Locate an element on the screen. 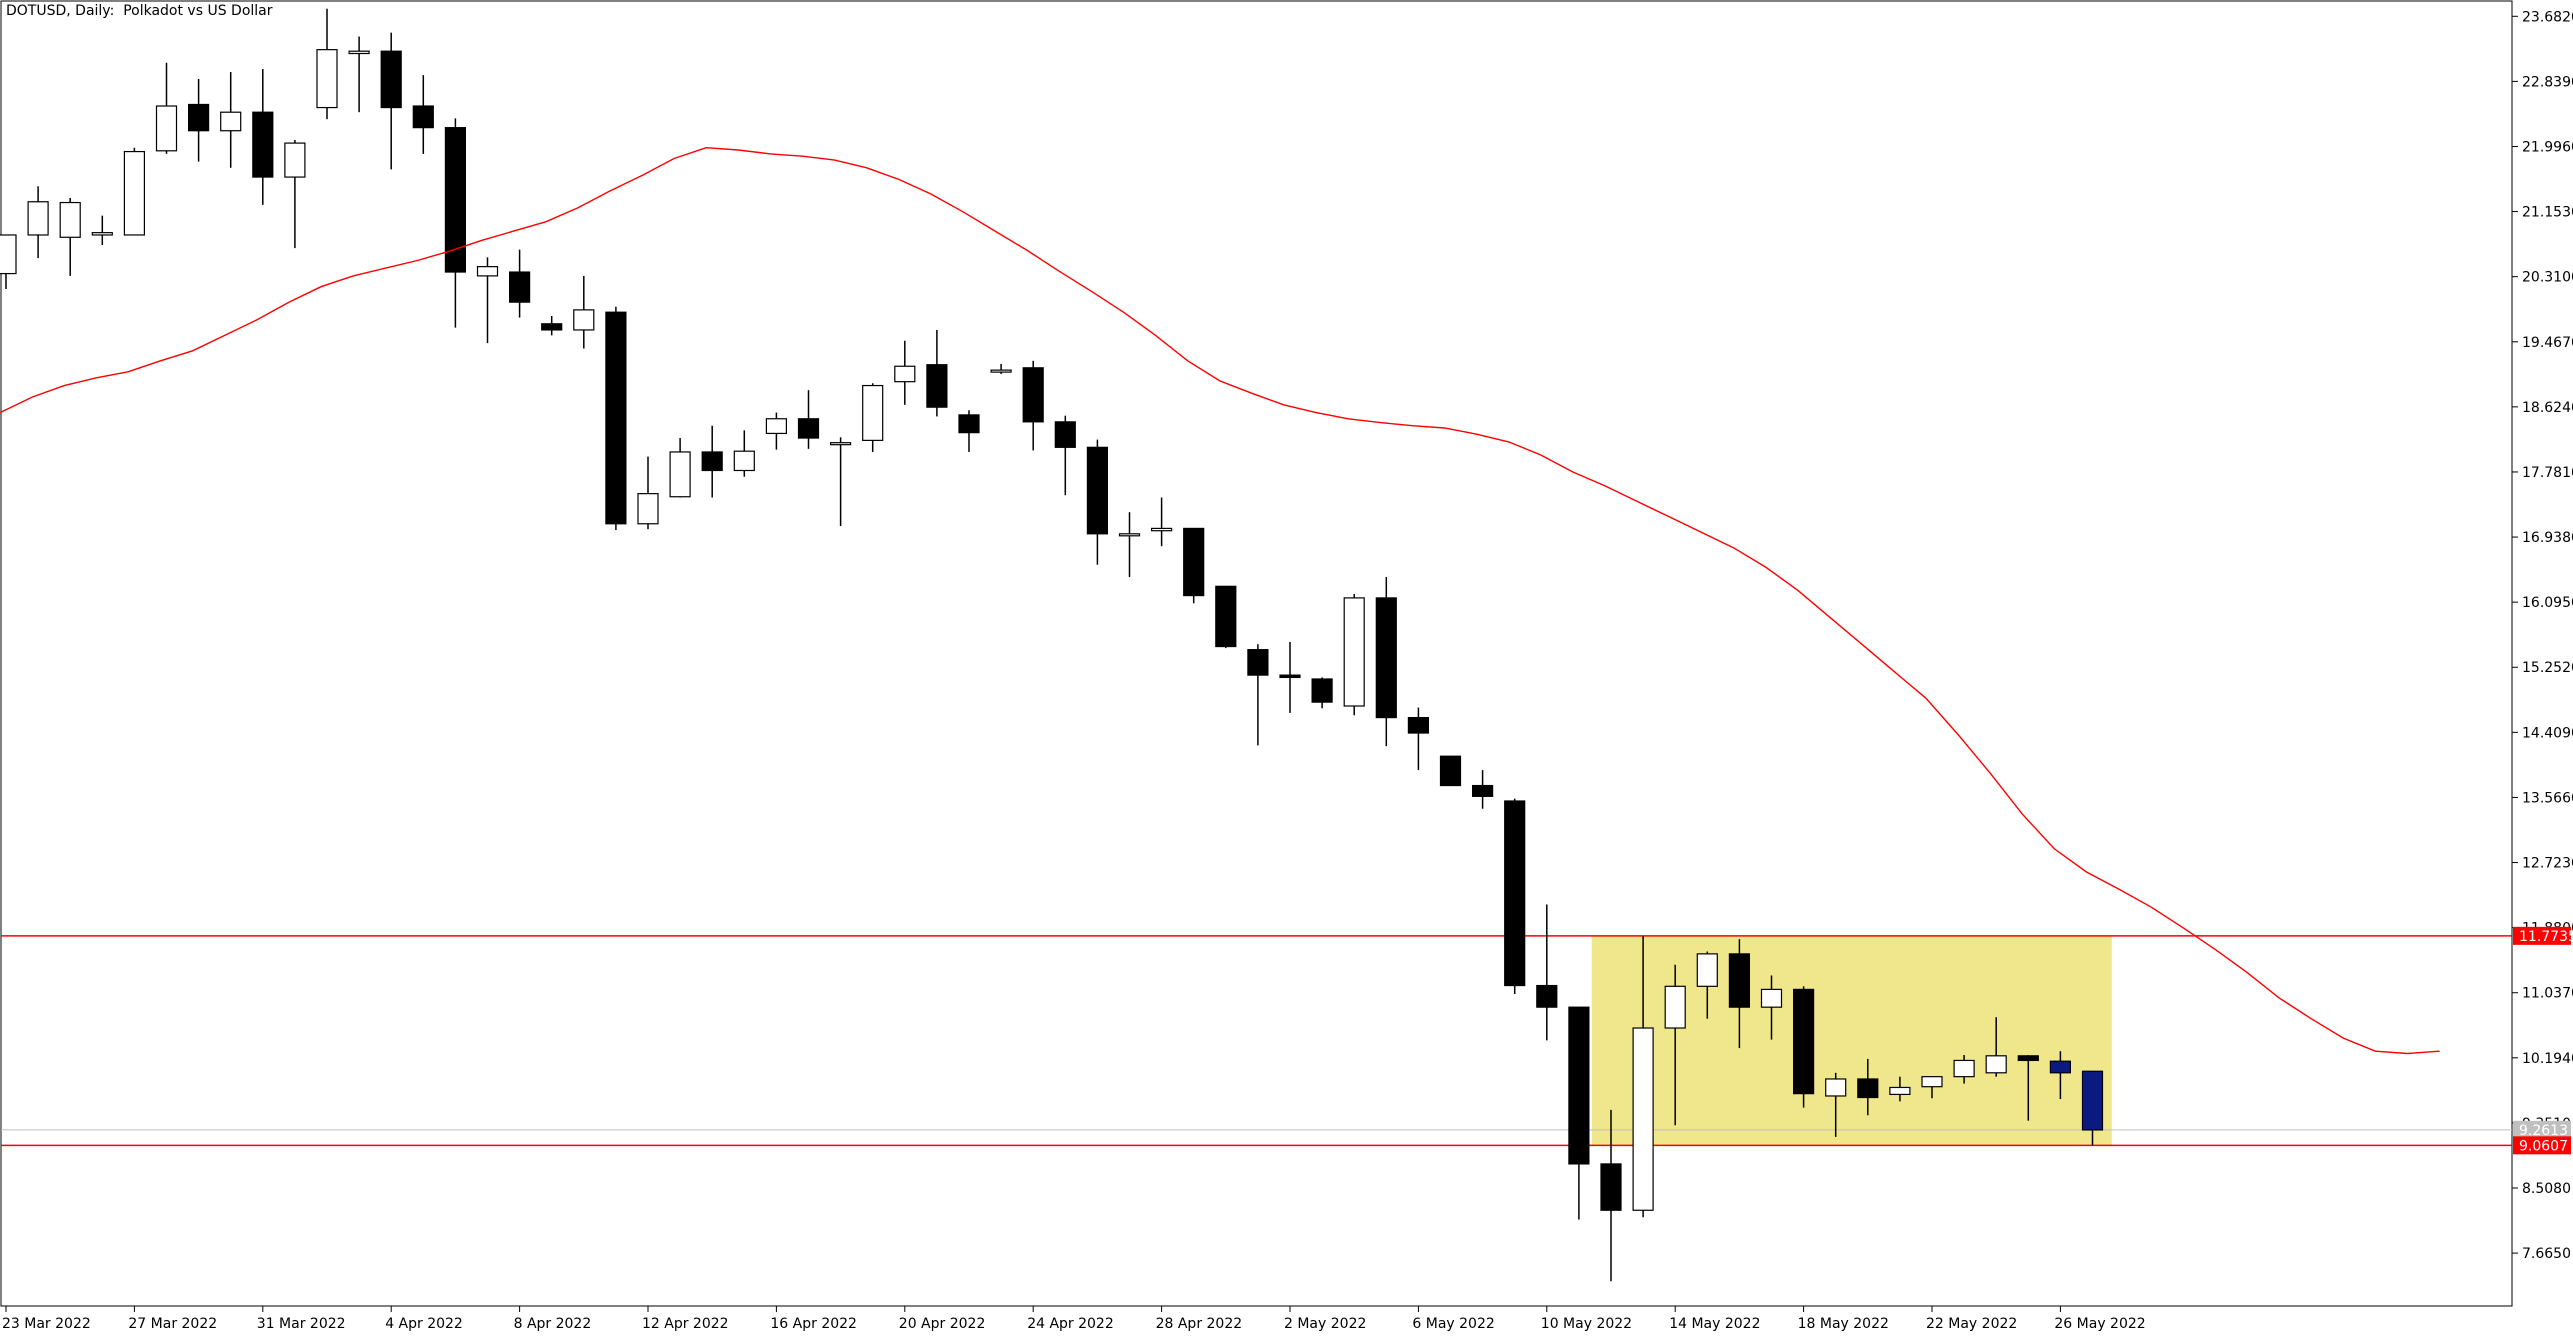 The image size is (2573, 1336). consolidation-zone-layer is located at coordinates (1851, 1040).